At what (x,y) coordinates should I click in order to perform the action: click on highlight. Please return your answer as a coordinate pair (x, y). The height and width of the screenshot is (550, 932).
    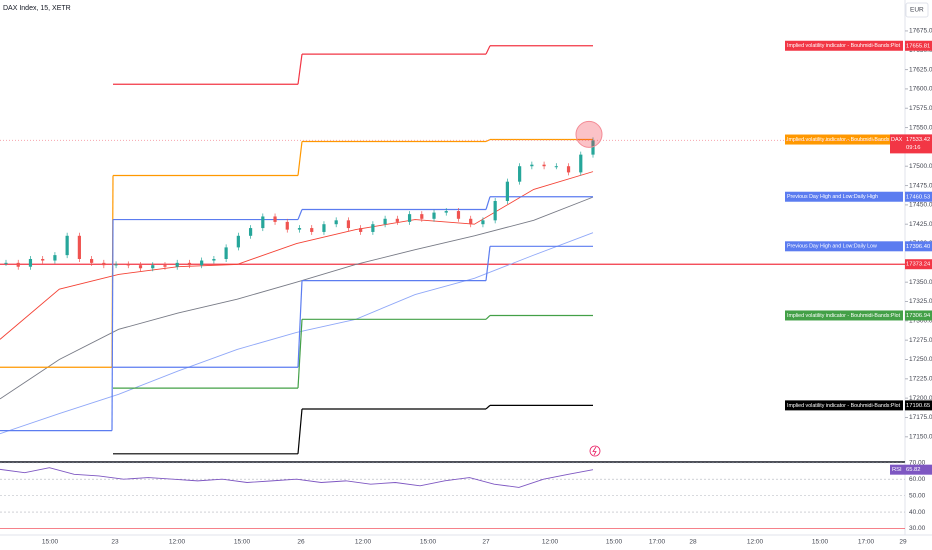
    Looking at the image, I should click on (589, 134).